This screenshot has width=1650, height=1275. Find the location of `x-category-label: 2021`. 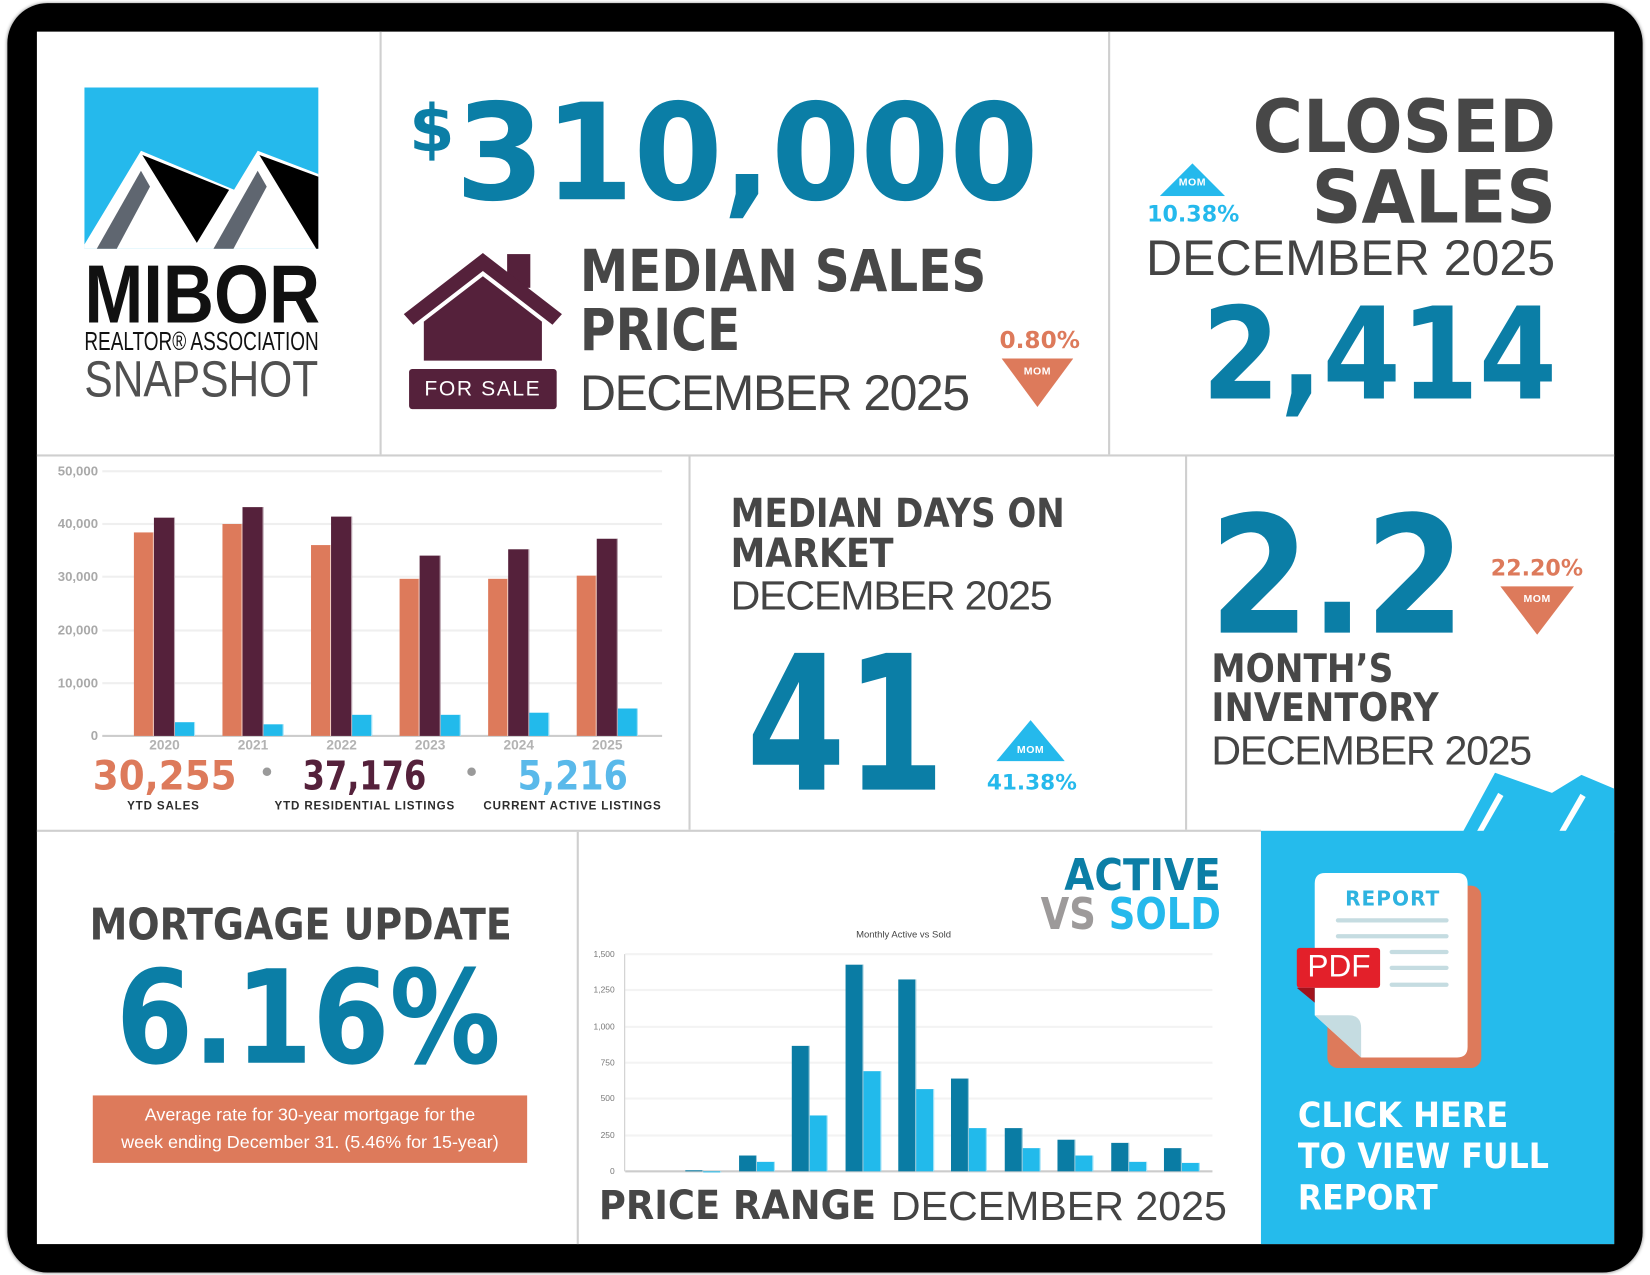

x-category-label: 2021 is located at coordinates (253, 744).